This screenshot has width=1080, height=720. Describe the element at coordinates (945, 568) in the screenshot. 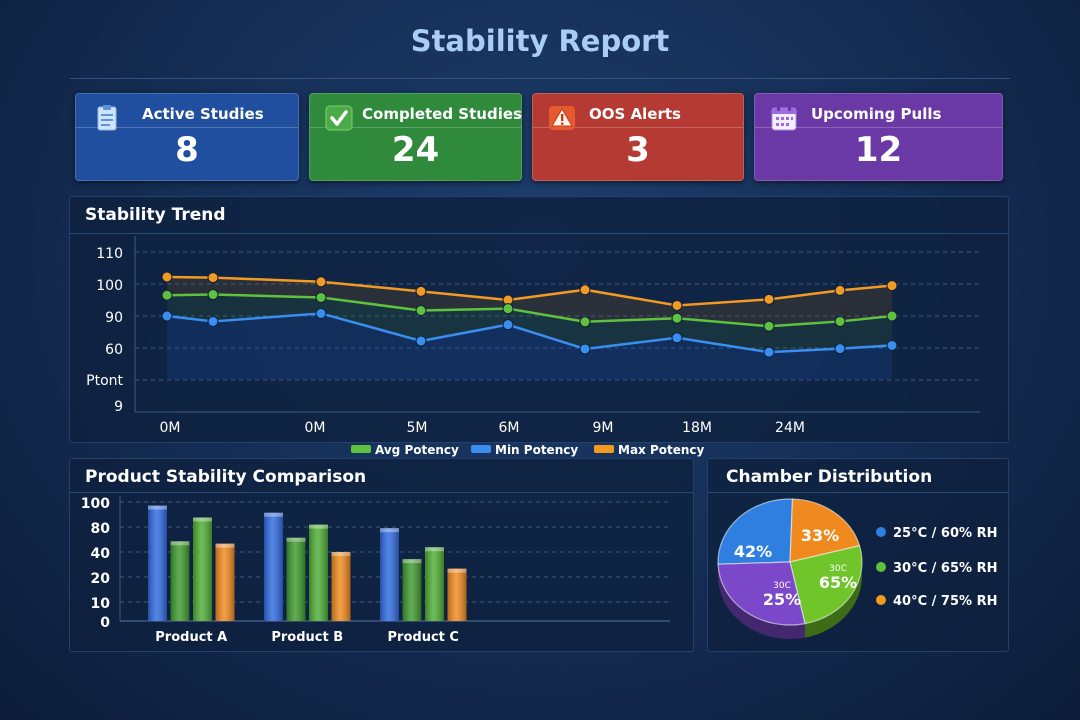

I see `legend-label: 30°C / 65% RH` at that location.